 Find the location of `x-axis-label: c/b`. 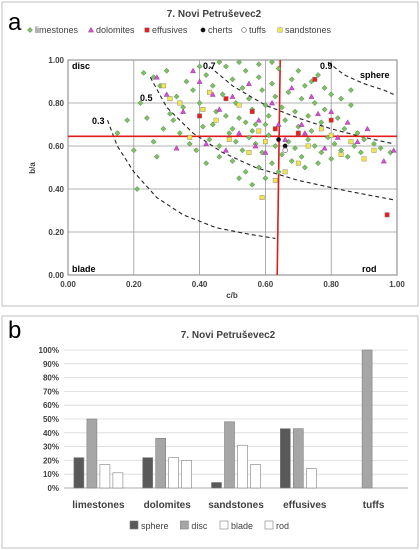

x-axis-label: c/b is located at coordinates (232, 295).